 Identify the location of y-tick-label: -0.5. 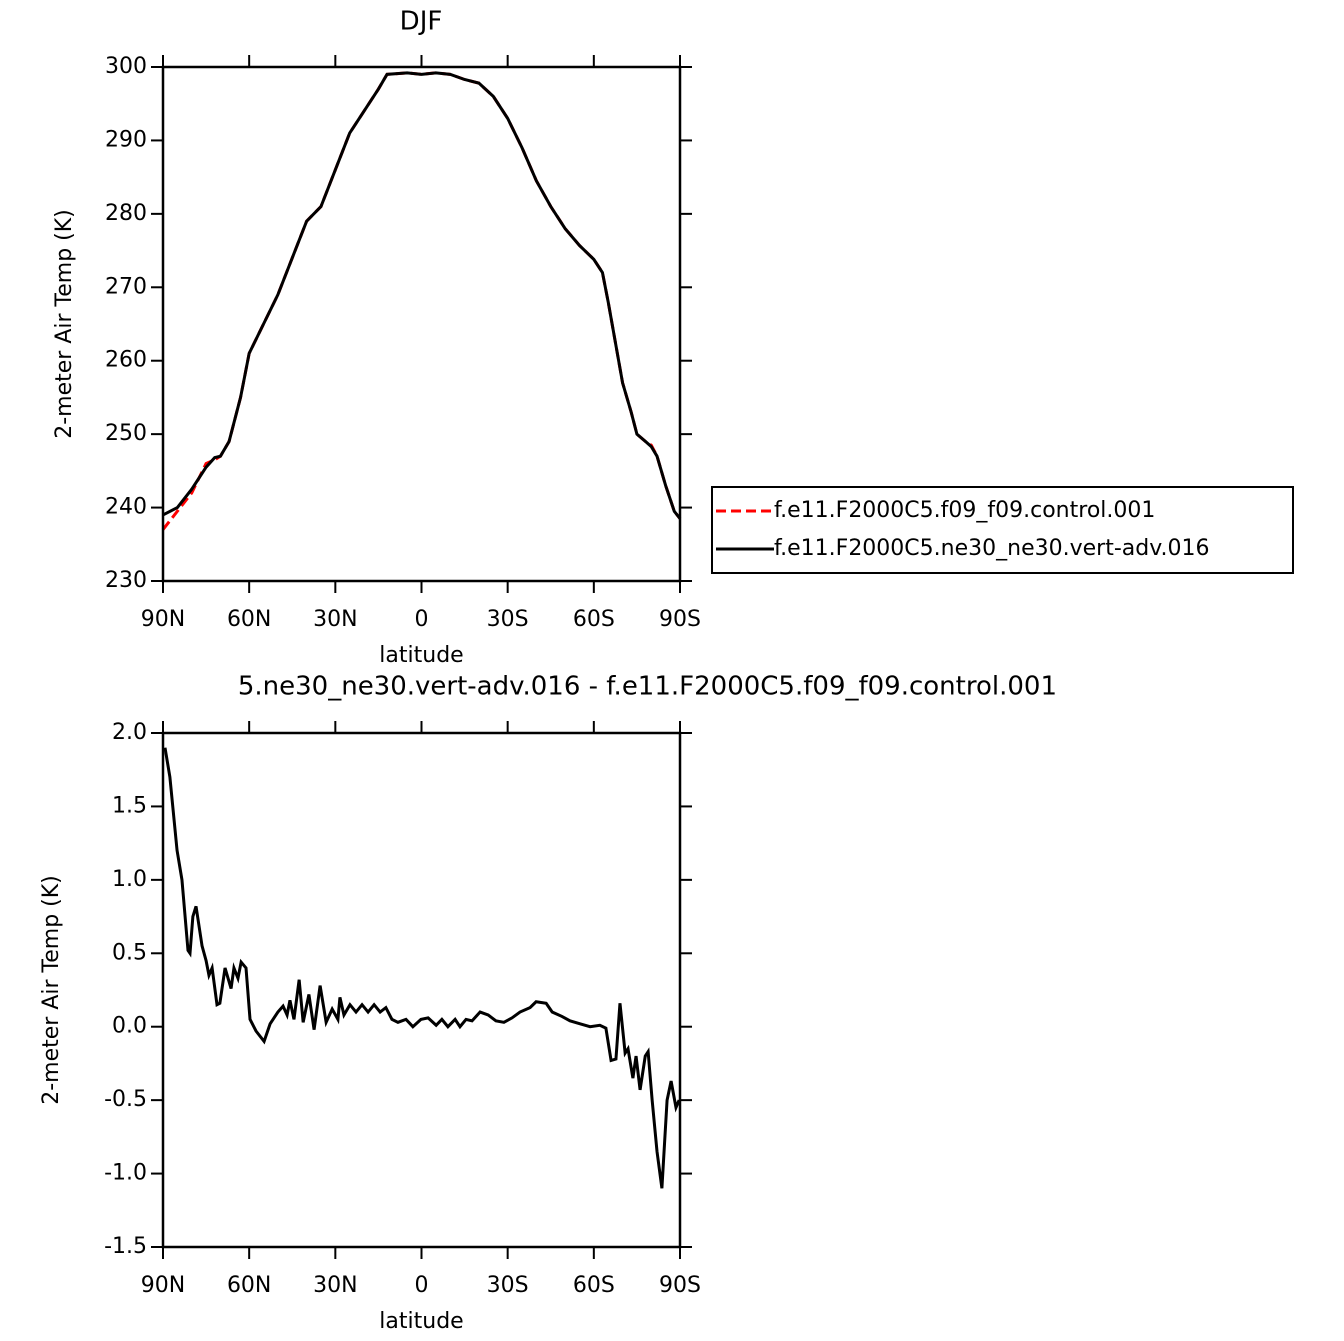
(125, 1099).